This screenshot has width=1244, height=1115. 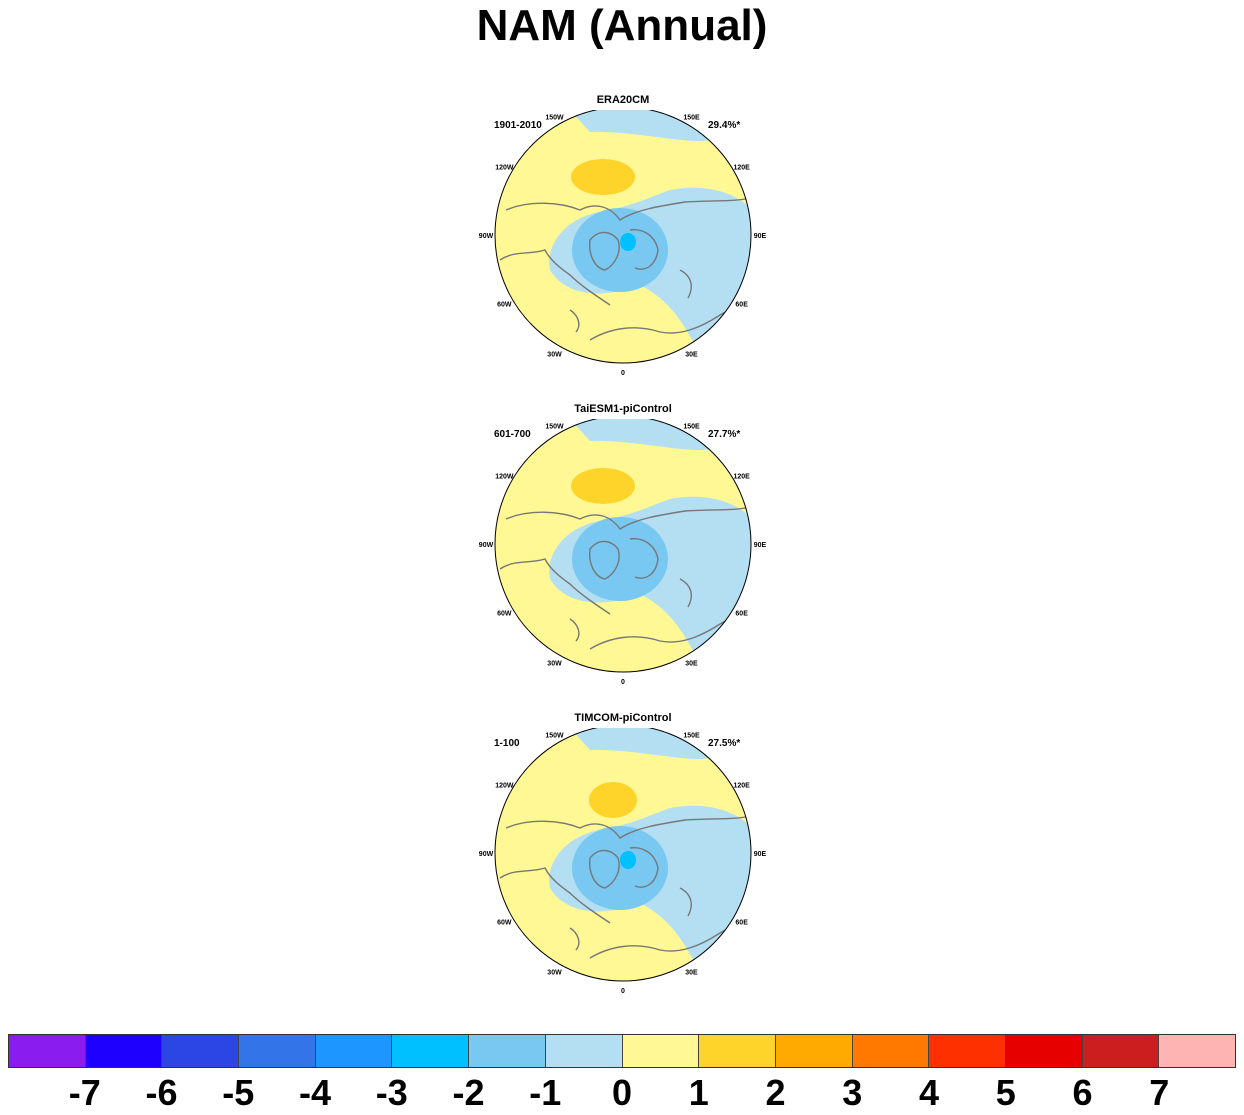 I want to click on colorbar, so click(x=622, y=1051).